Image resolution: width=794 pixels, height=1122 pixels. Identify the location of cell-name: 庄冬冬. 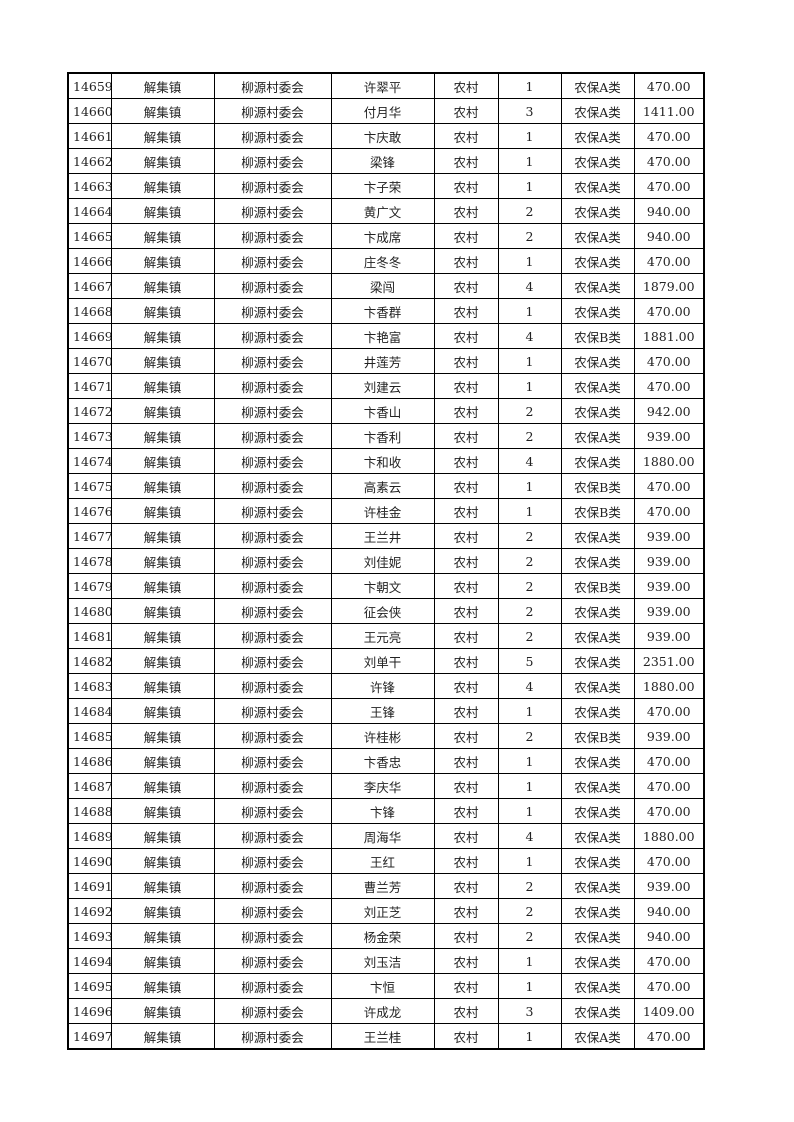
(382, 261).